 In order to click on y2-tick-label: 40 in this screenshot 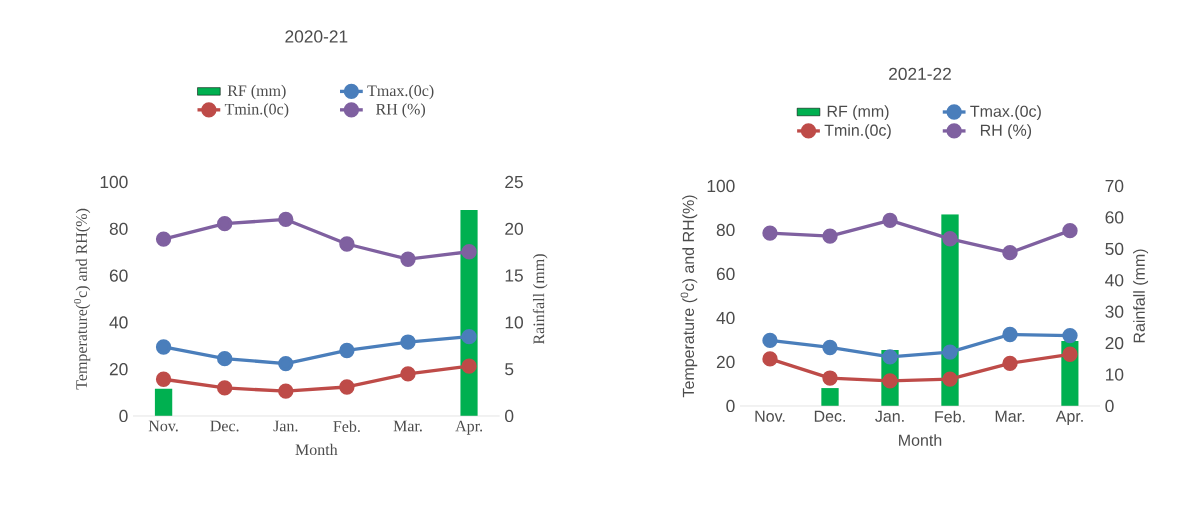, I will do `click(1114, 280)`.